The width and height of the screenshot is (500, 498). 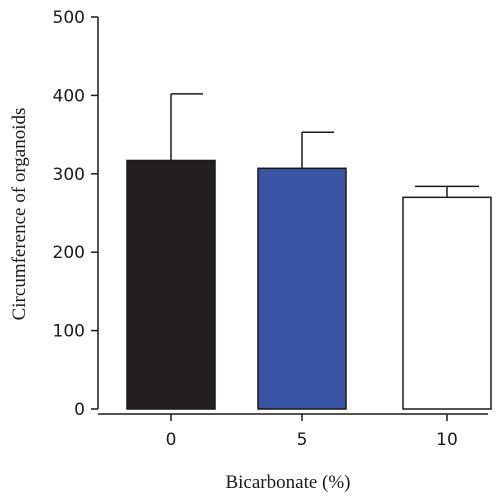 What do you see at coordinates (19, 214) in the screenshot?
I see `y-axis-label: Circumference of organoids` at bounding box center [19, 214].